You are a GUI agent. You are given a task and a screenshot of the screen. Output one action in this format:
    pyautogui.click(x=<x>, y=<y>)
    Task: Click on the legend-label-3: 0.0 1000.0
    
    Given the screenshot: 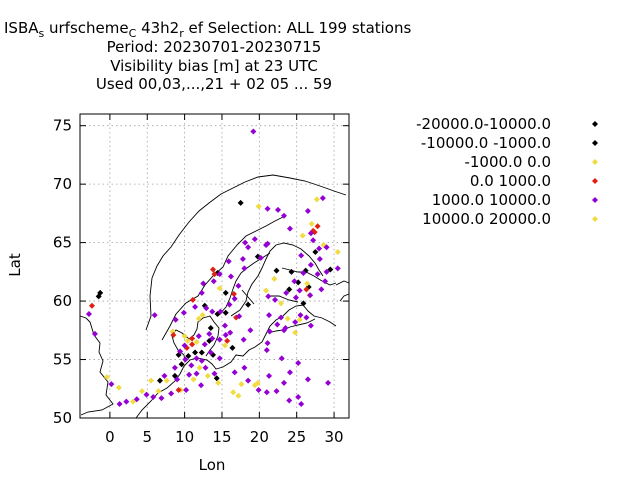 What is the action you would take?
    pyautogui.click(x=510, y=181)
    